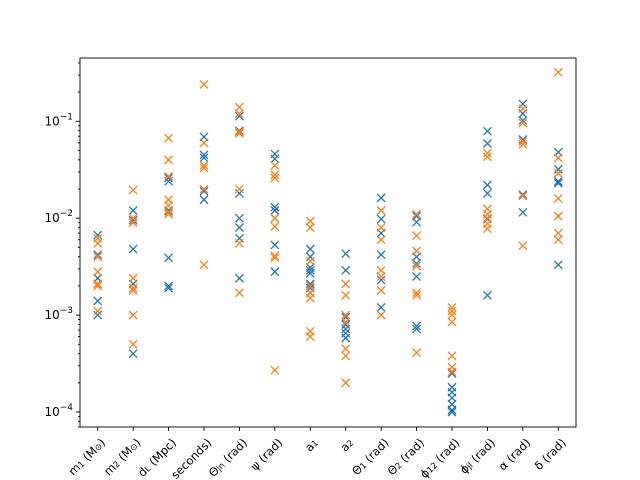 The image size is (640, 480). What do you see at coordinates (515, 454) in the screenshot?
I see `x-tick-label: α (rad)` at bounding box center [515, 454].